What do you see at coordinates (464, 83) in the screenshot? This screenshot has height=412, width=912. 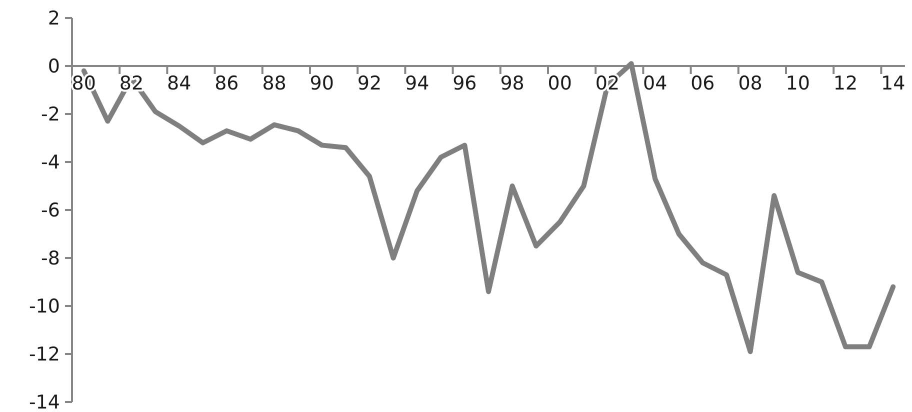 I see `x-tick-label: 96` at bounding box center [464, 83].